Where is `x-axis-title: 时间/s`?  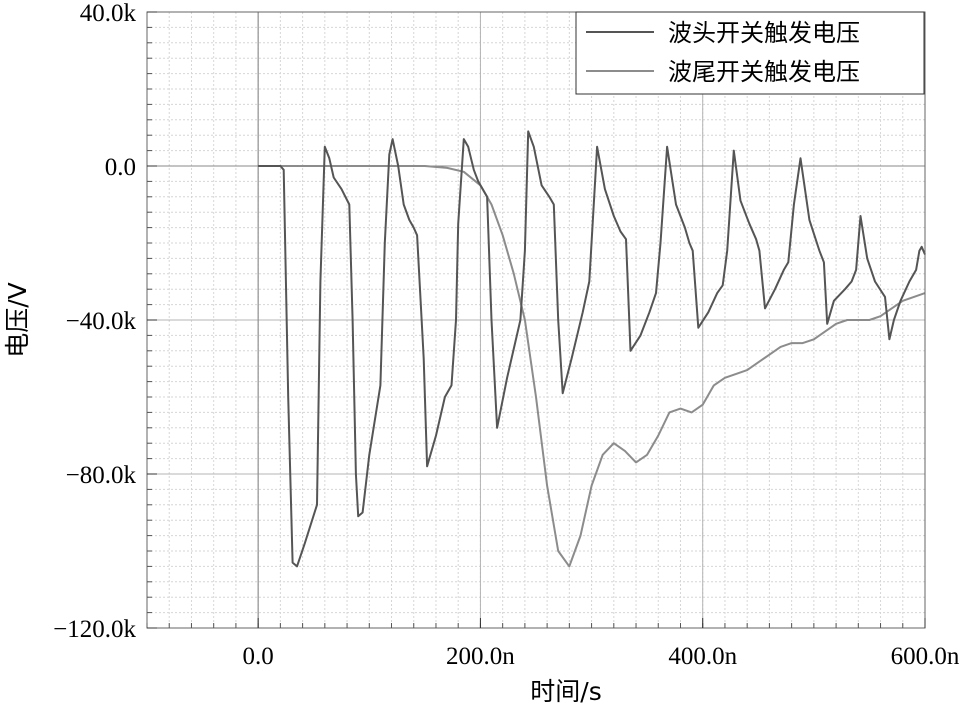
x-axis-title: 时间/s is located at coordinates (565, 691).